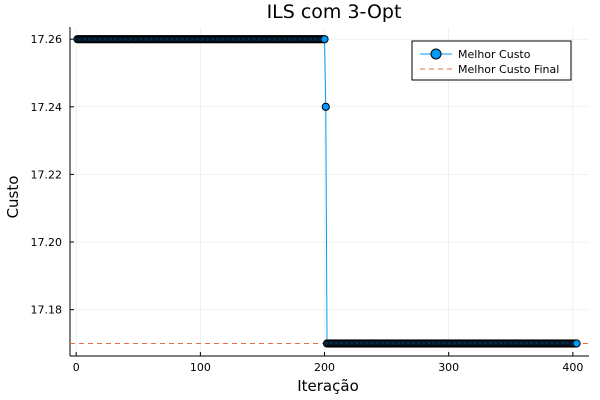  I want to click on legend-marker-melhor-custo, so click(436, 54).